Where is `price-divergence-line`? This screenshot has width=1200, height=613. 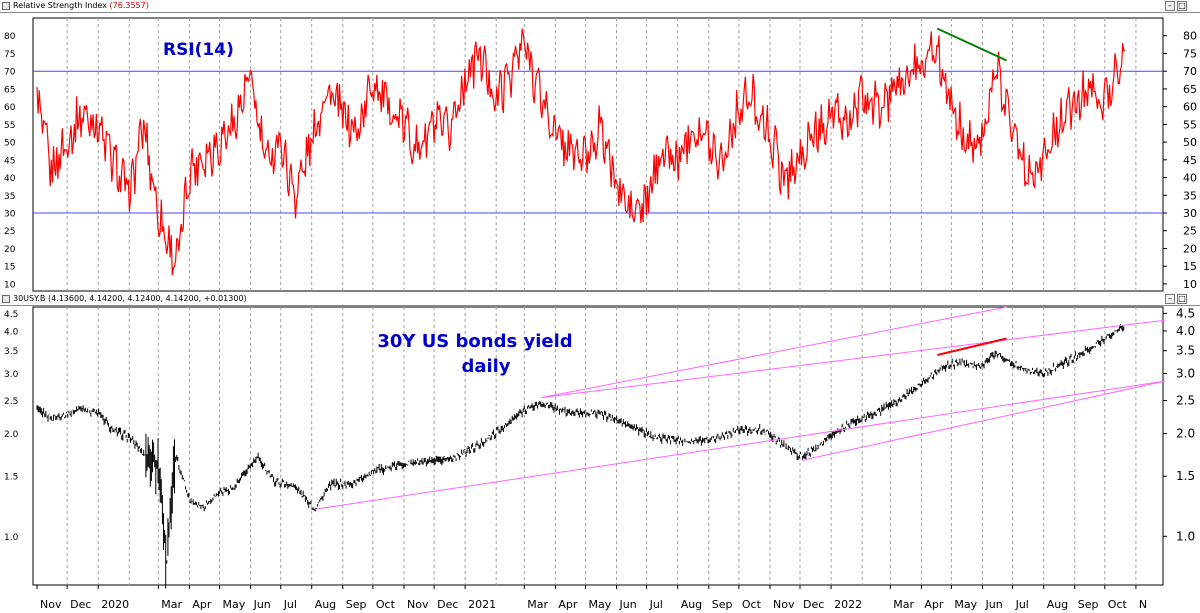 price-divergence-line is located at coordinates (972, 346).